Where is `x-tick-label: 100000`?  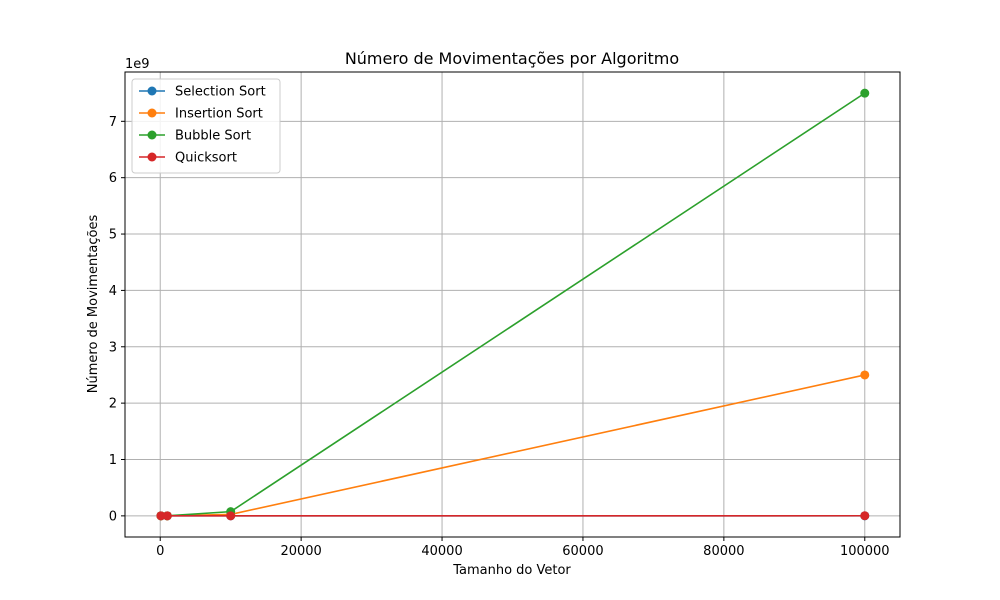
x-tick-label: 100000 is located at coordinates (865, 551).